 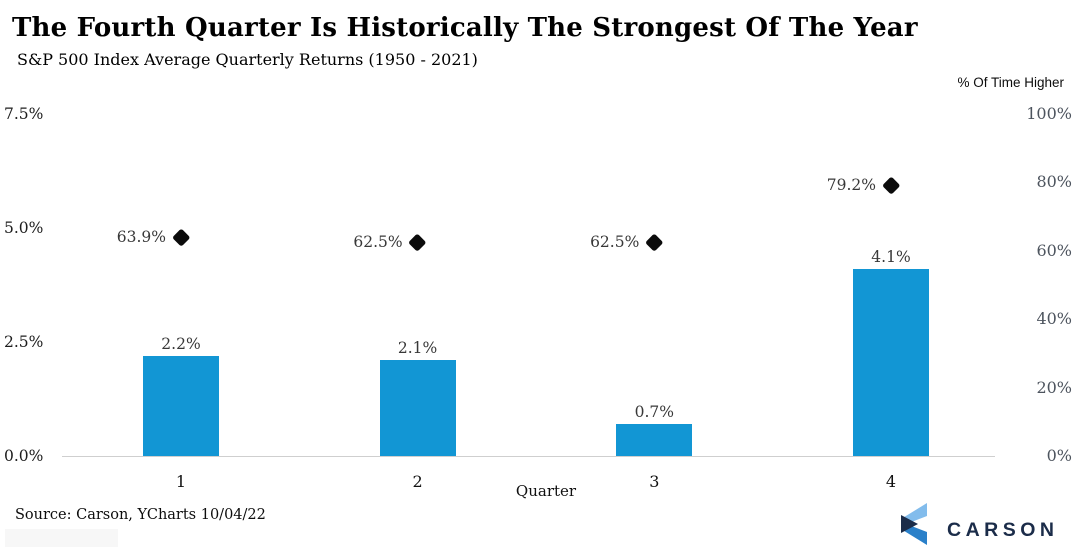 I want to click on bar-value-label: 2.1%, so click(x=417, y=348).